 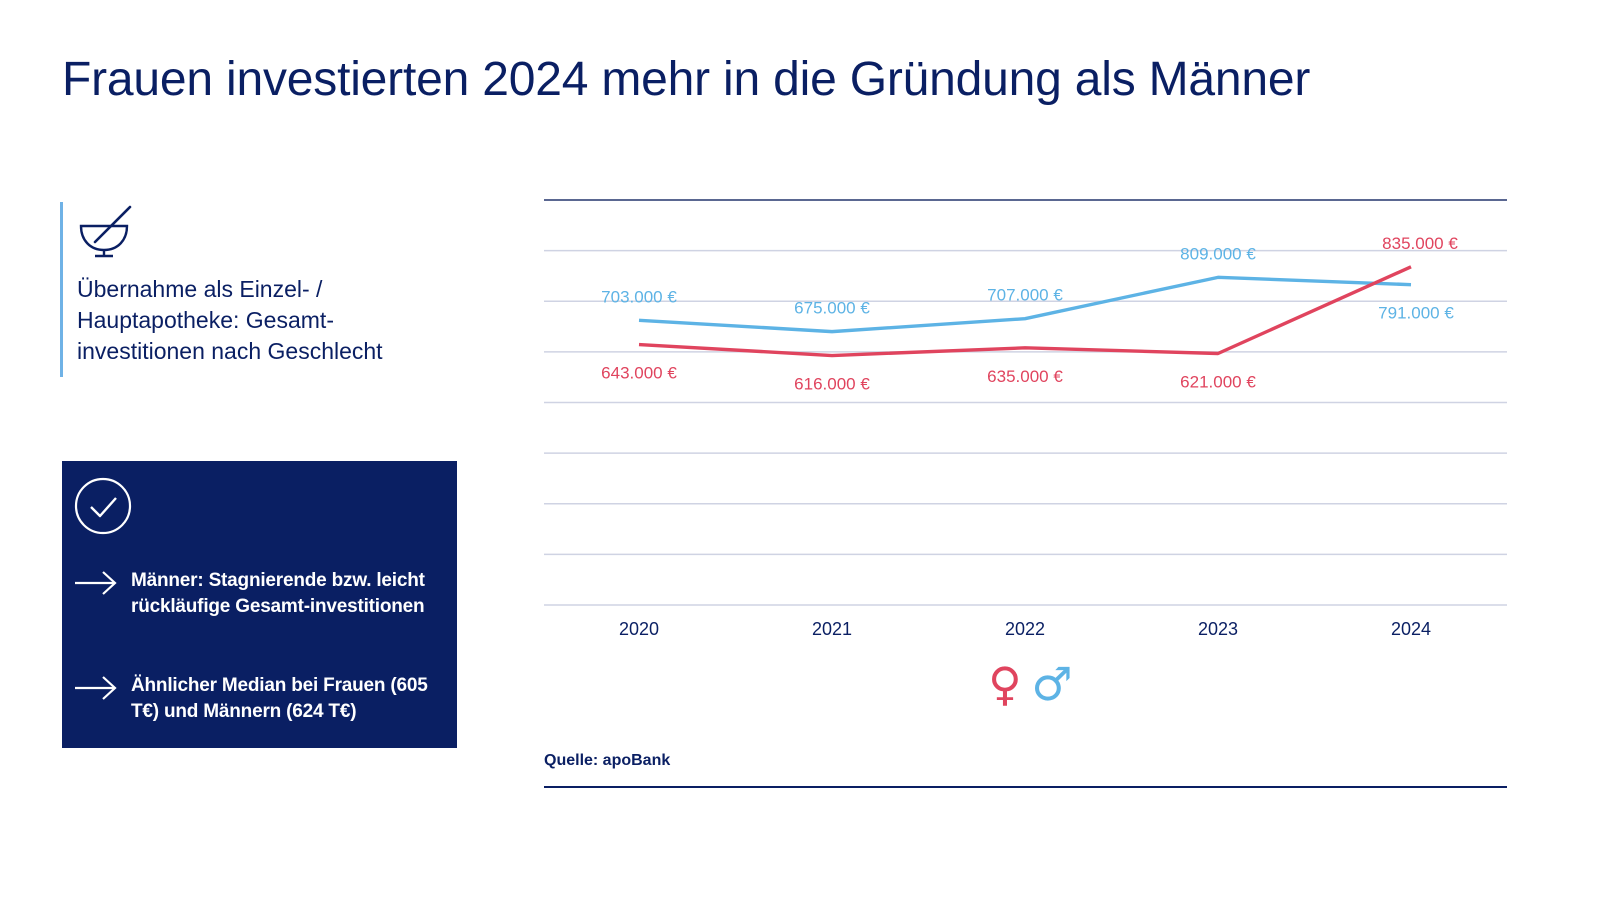 What do you see at coordinates (1025, 376) in the screenshot?
I see `data-label-female: 635.000 €` at bounding box center [1025, 376].